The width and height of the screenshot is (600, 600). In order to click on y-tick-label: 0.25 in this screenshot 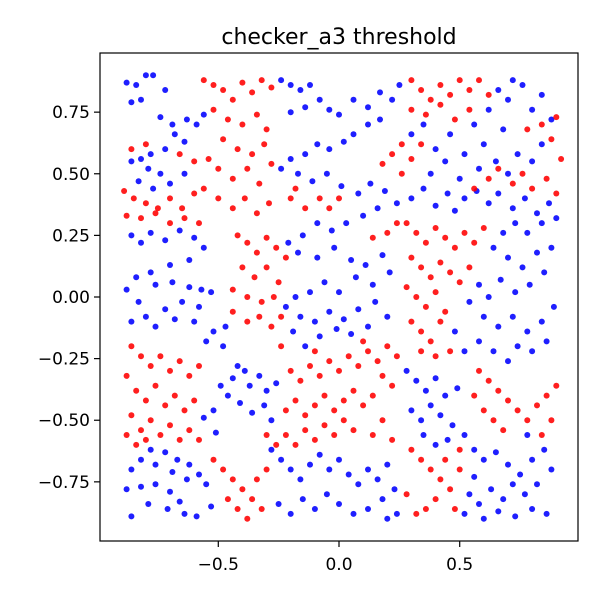, I will do `click(71, 236)`.